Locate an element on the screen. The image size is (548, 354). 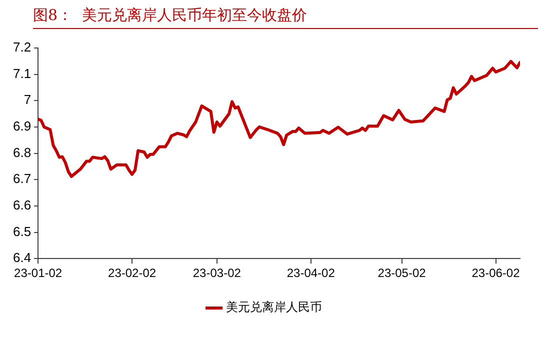
x-tick-label: 23-06-02 is located at coordinates (496, 273).